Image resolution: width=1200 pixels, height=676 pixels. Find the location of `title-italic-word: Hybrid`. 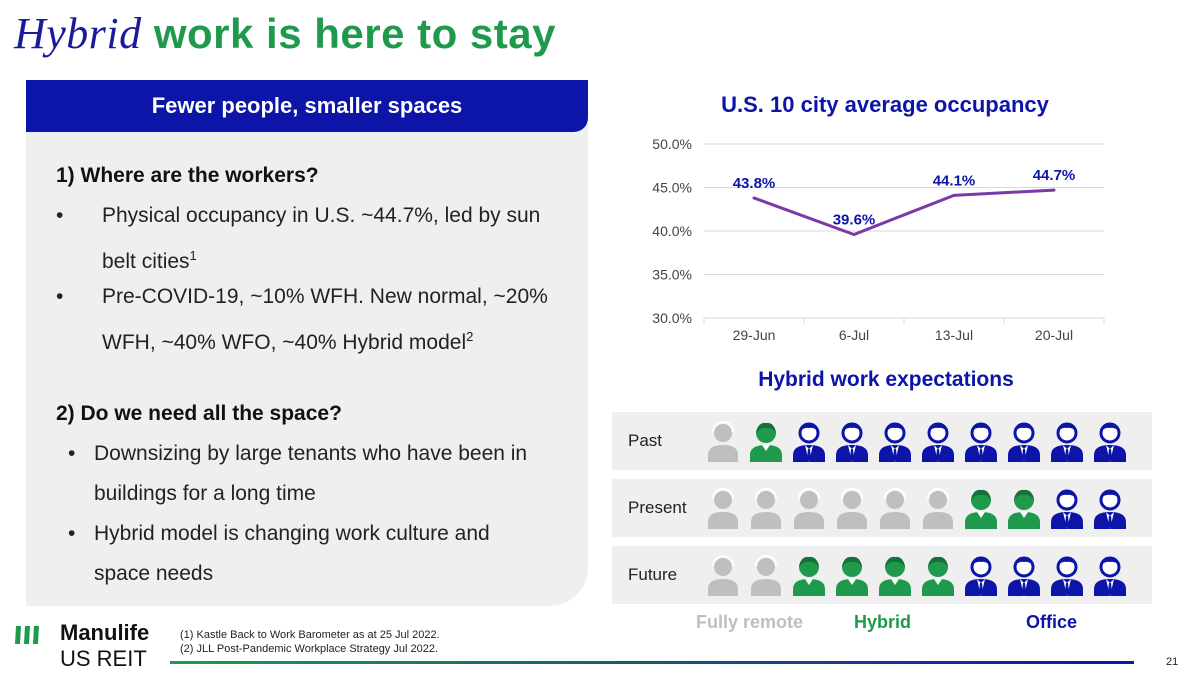

title-italic-word: Hybrid is located at coordinates (78, 33).